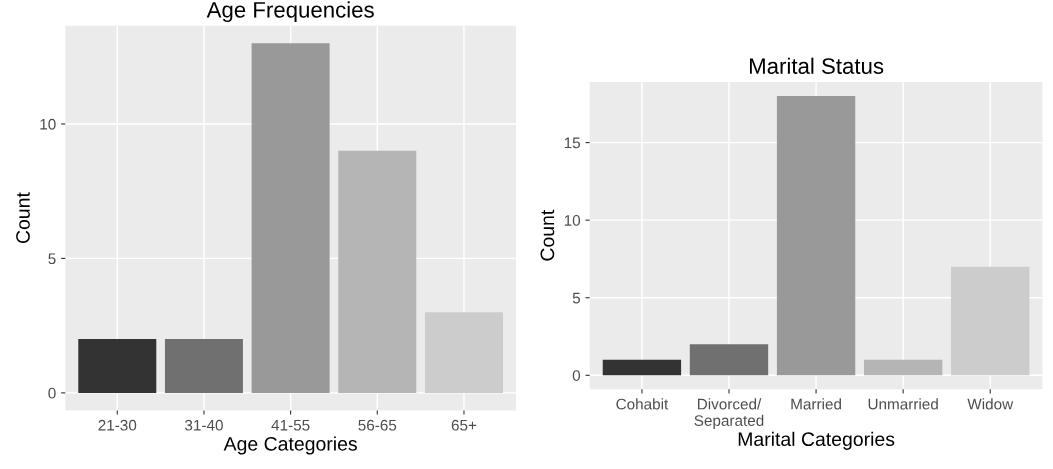 The image size is (1053, 469). I want to click on x-tick-label: 31-40, so click(204, 425).